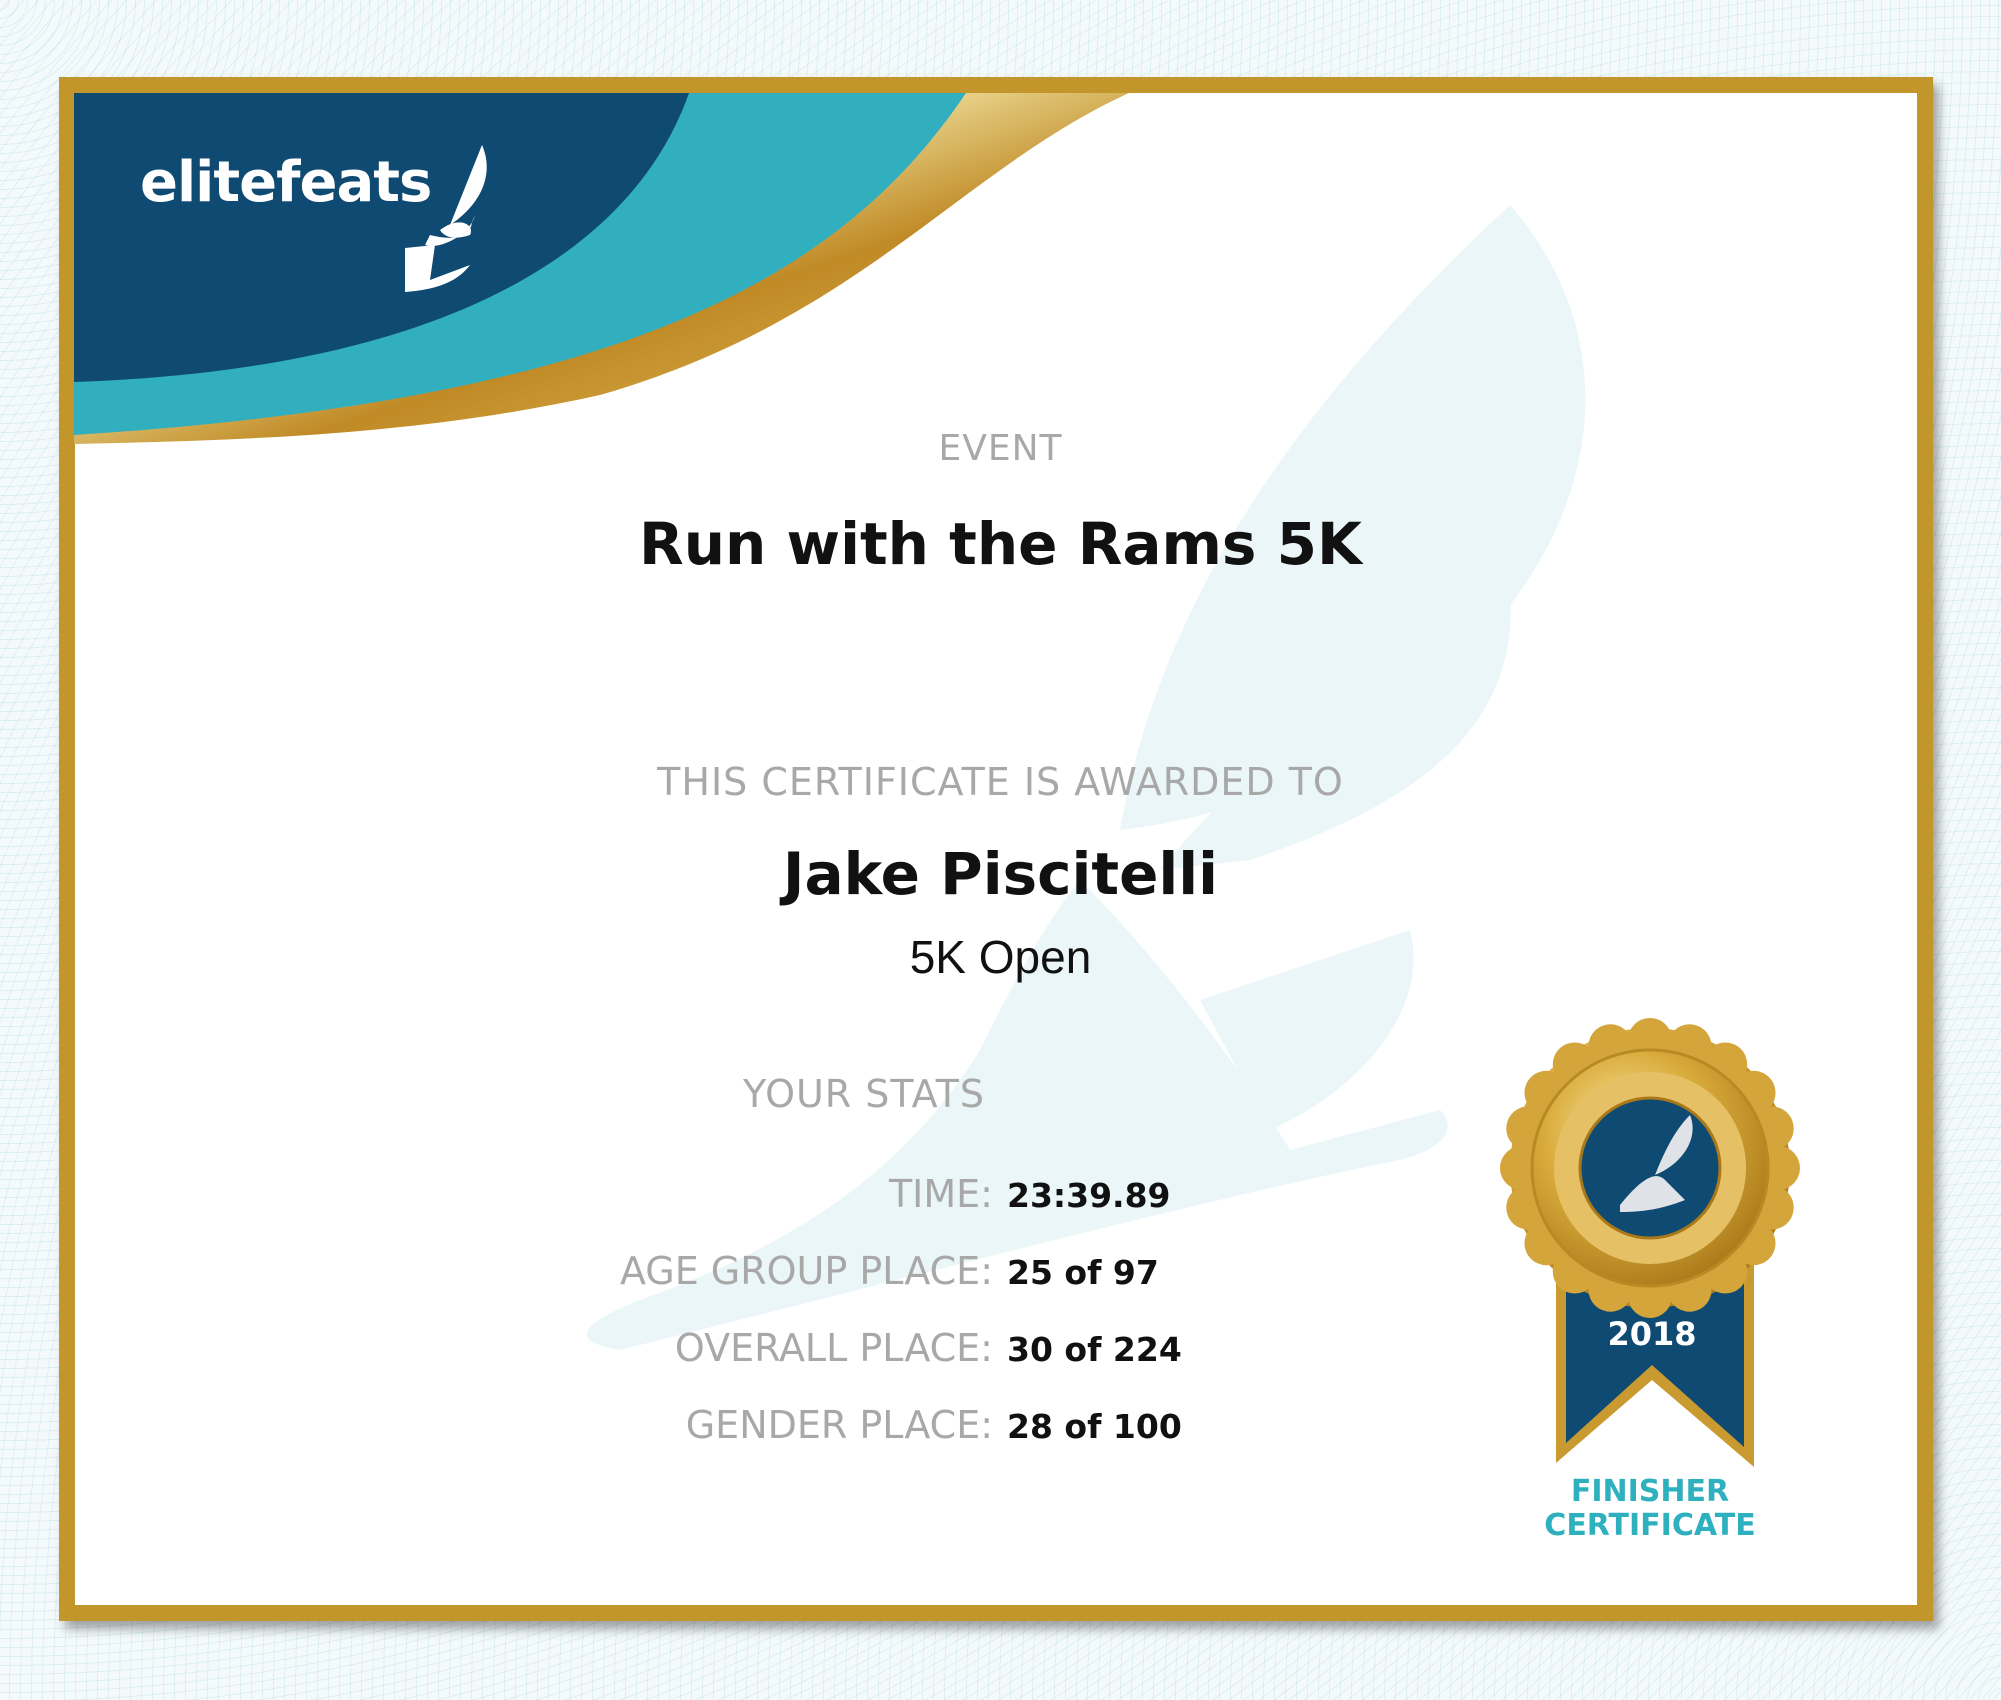 The height and width of the screenshot is (1700, 2001). I want to click on stat-value: 30 of 224, so click(1094, 1349).